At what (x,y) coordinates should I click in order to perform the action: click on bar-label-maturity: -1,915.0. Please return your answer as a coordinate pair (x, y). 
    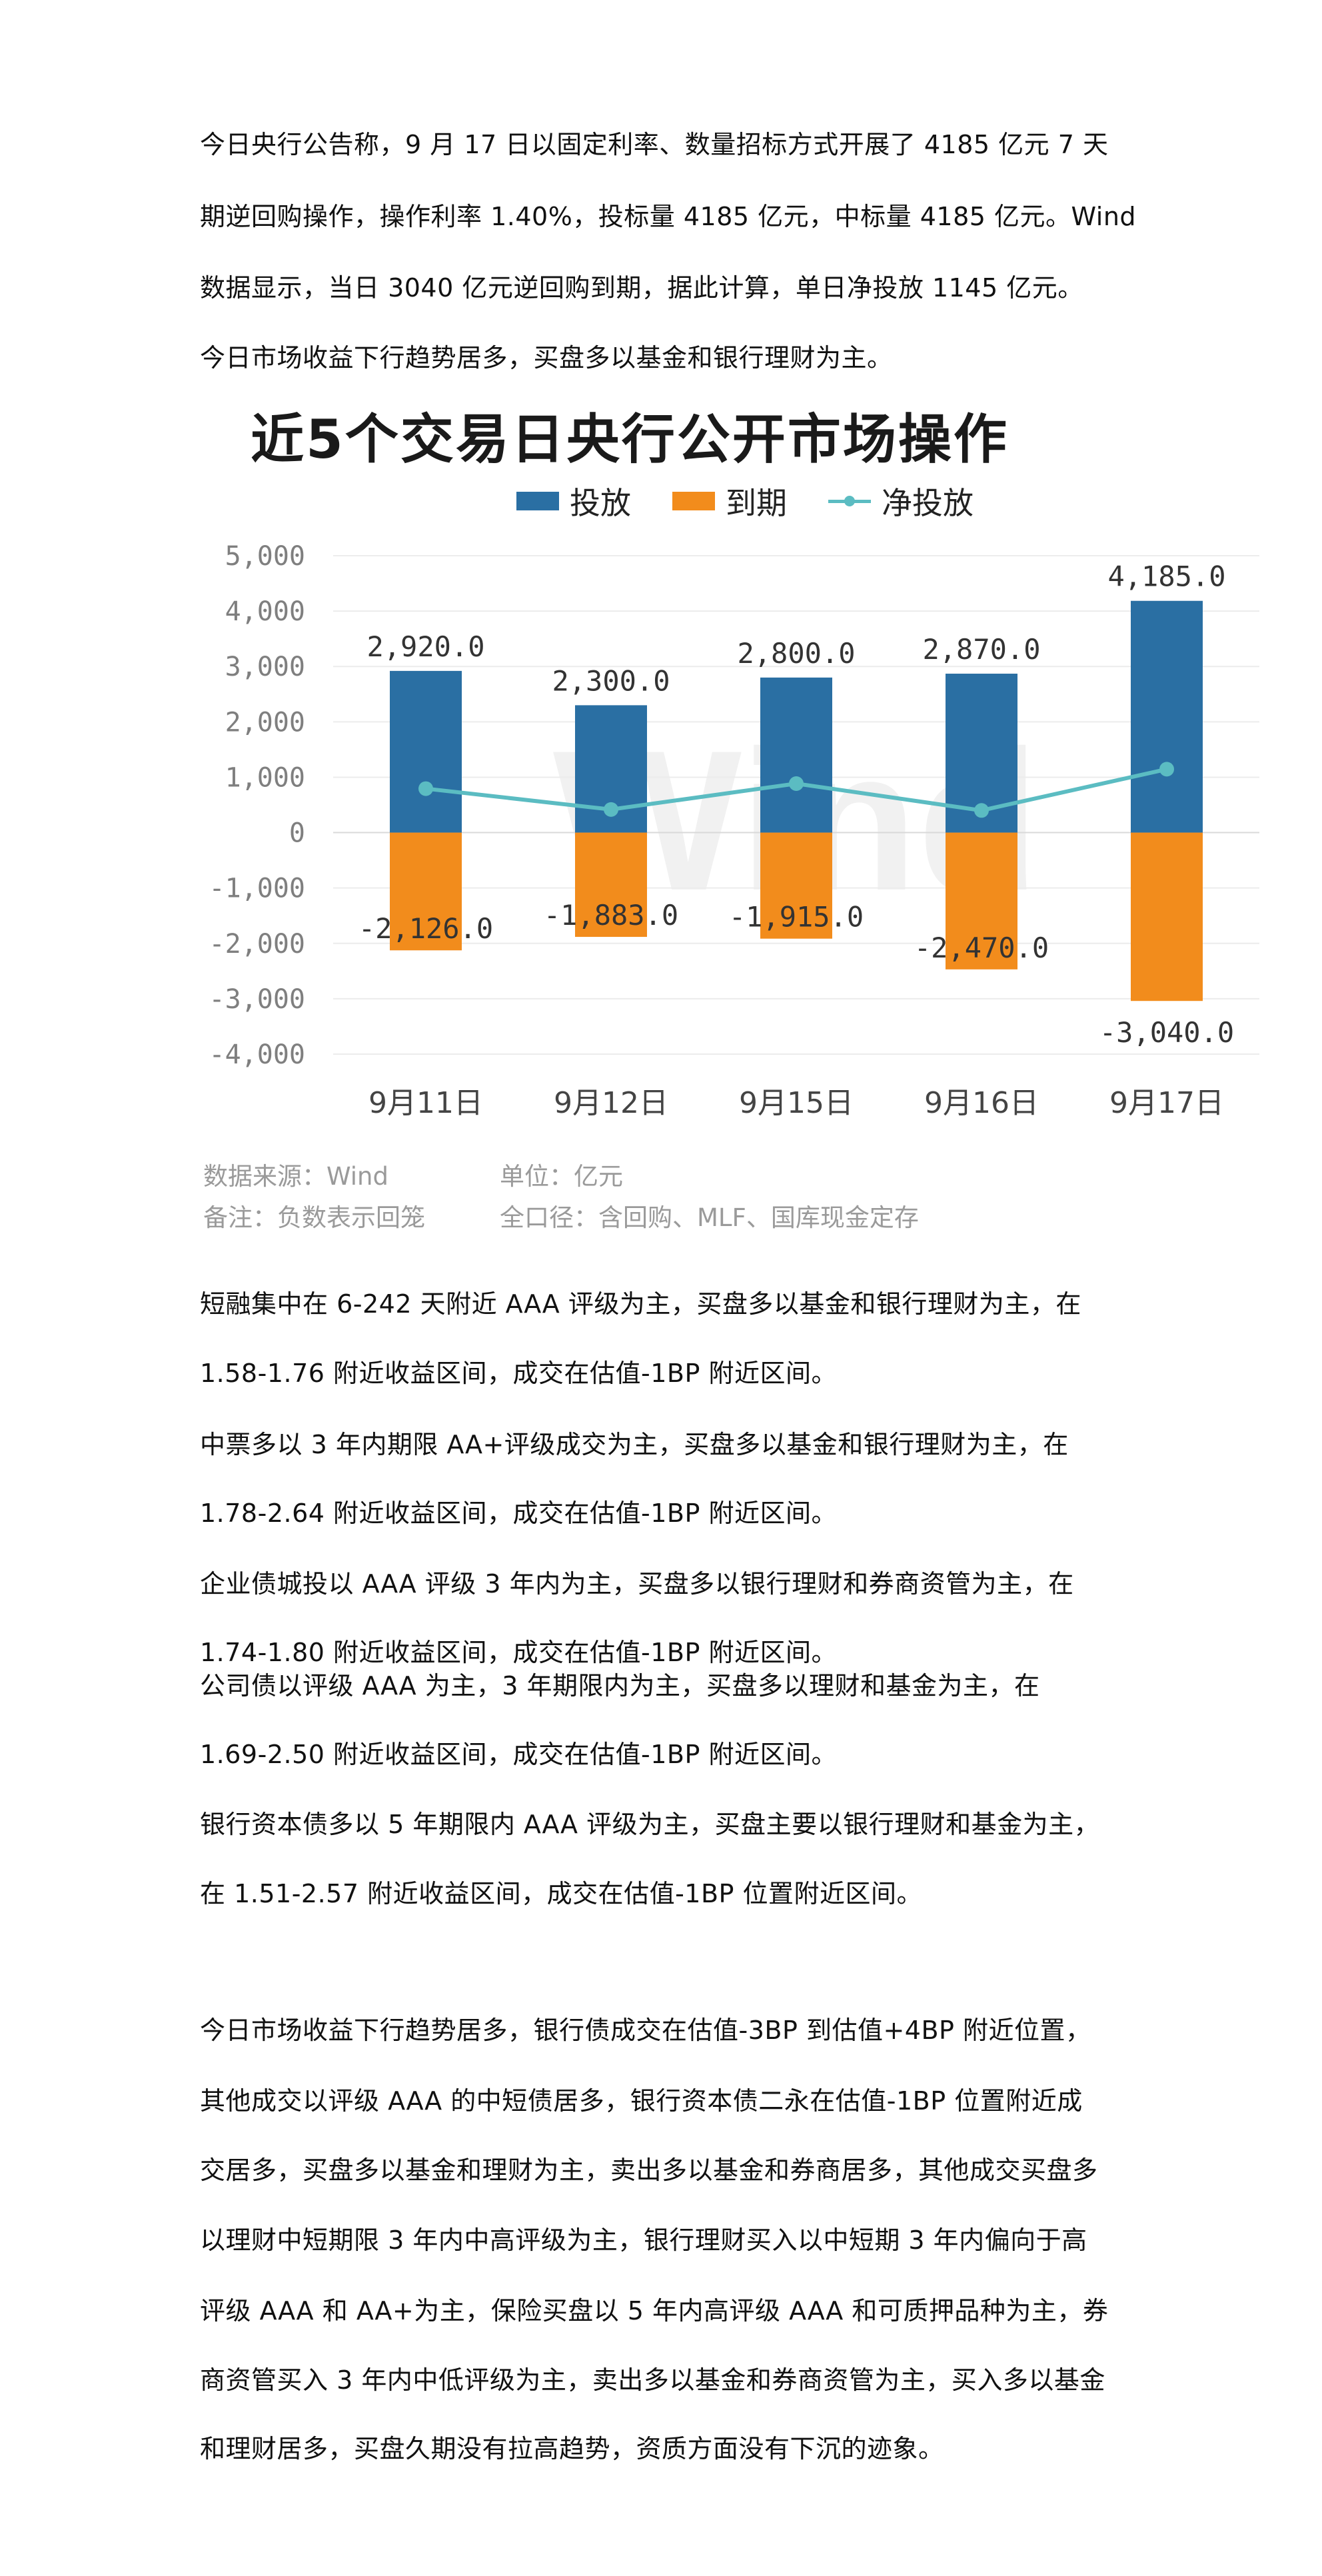
    Looking at the image, I should click on (796, 918).